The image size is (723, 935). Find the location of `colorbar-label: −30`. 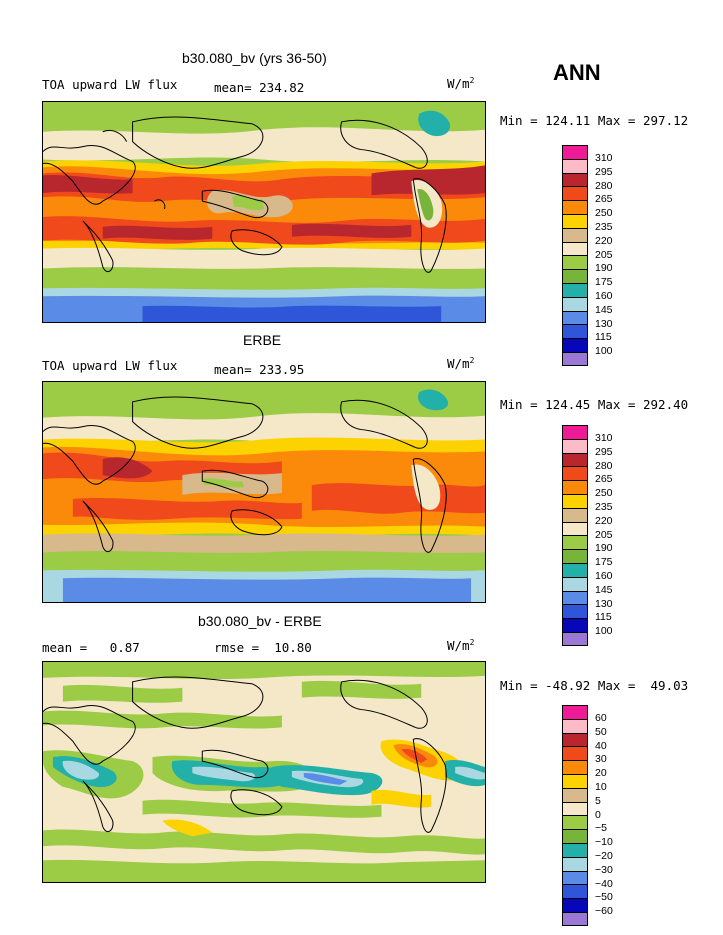

colorbar-label: −30 is located at coordinates (604, 869).